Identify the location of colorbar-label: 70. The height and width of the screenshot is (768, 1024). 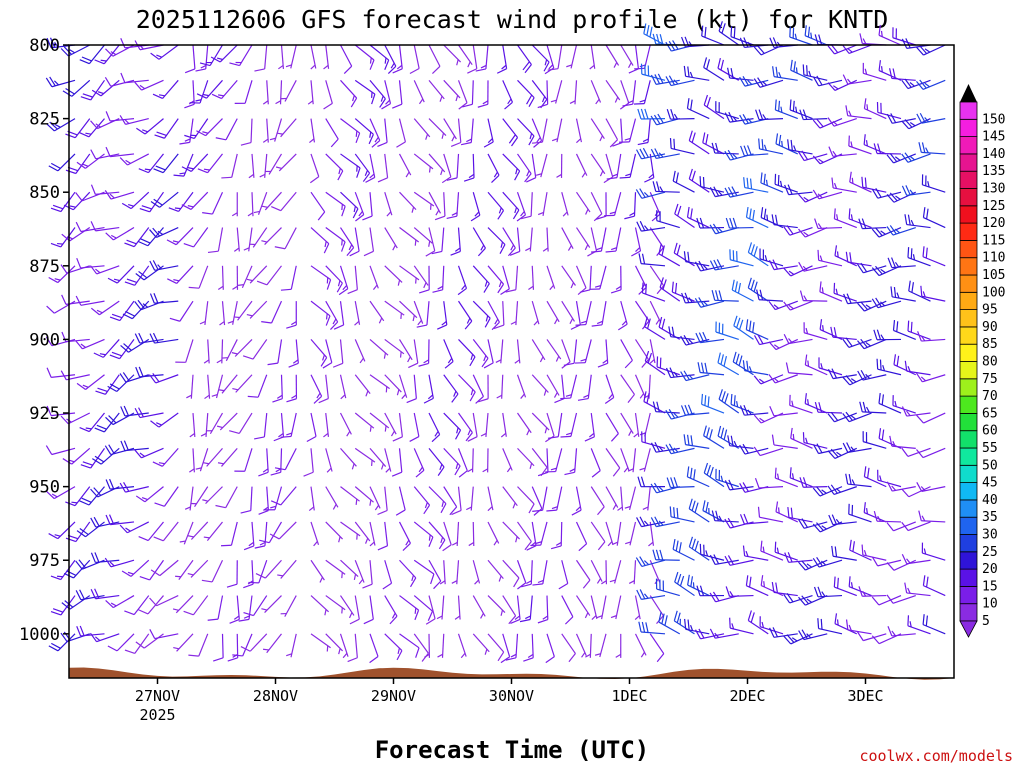
(990, 396).